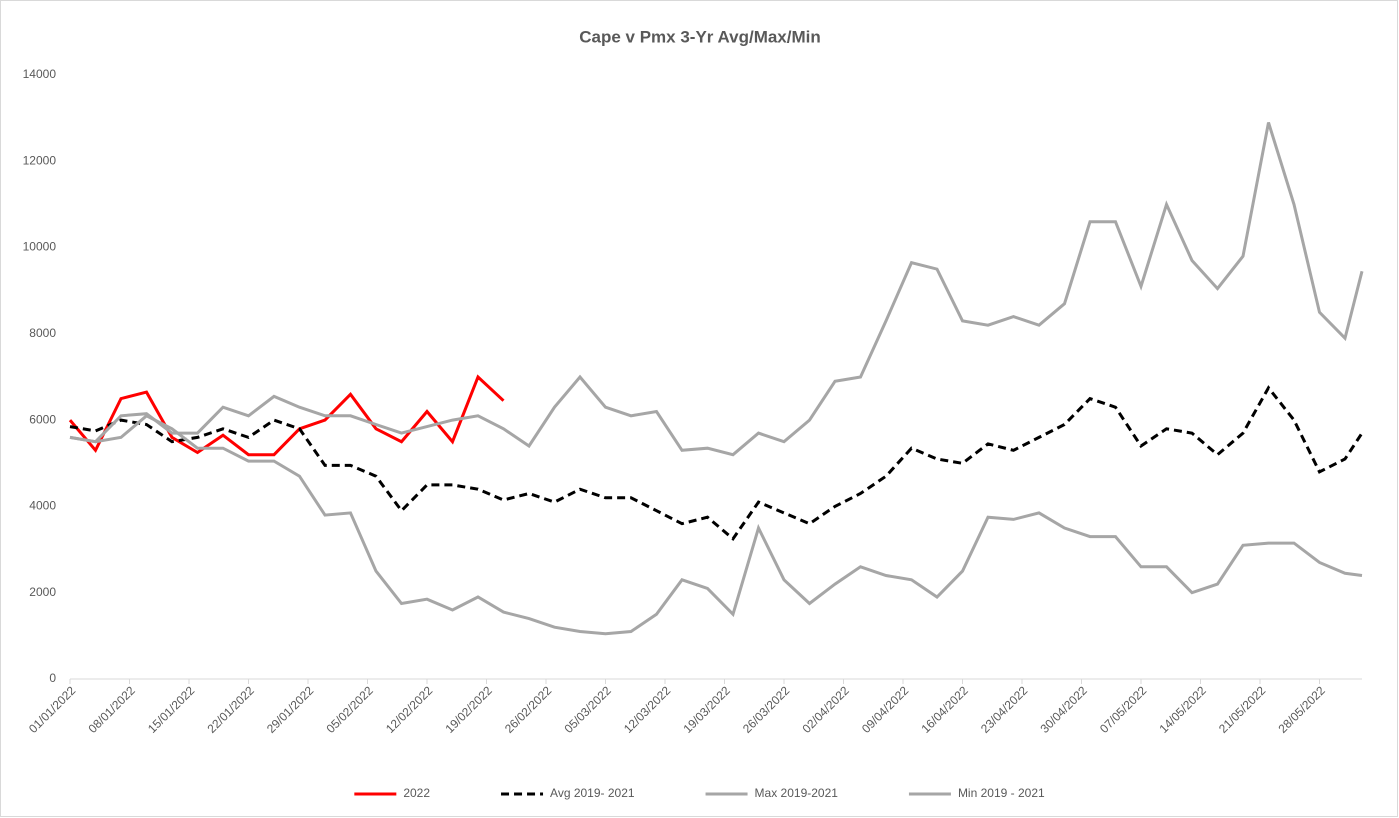 The width and height of the screenshot is (1399, 818). Describe the element at coordinates (286, 415) in the screenshot. I see `series-line` at that location.